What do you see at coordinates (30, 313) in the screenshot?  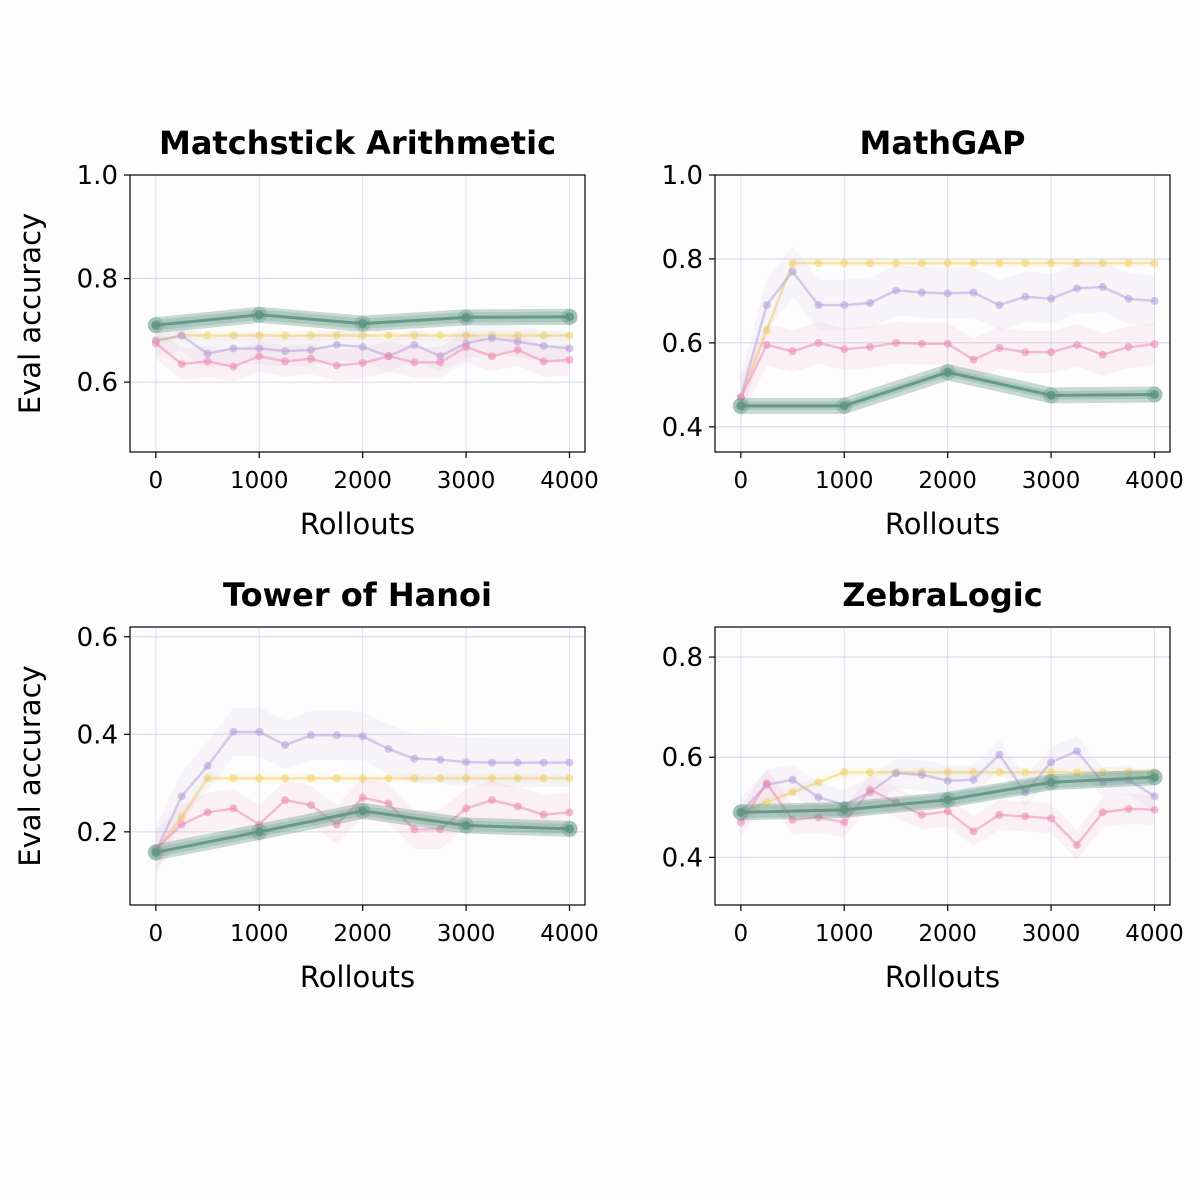 I see `y-axis-label: Eval accuracy` at bounding box center [30, 313].